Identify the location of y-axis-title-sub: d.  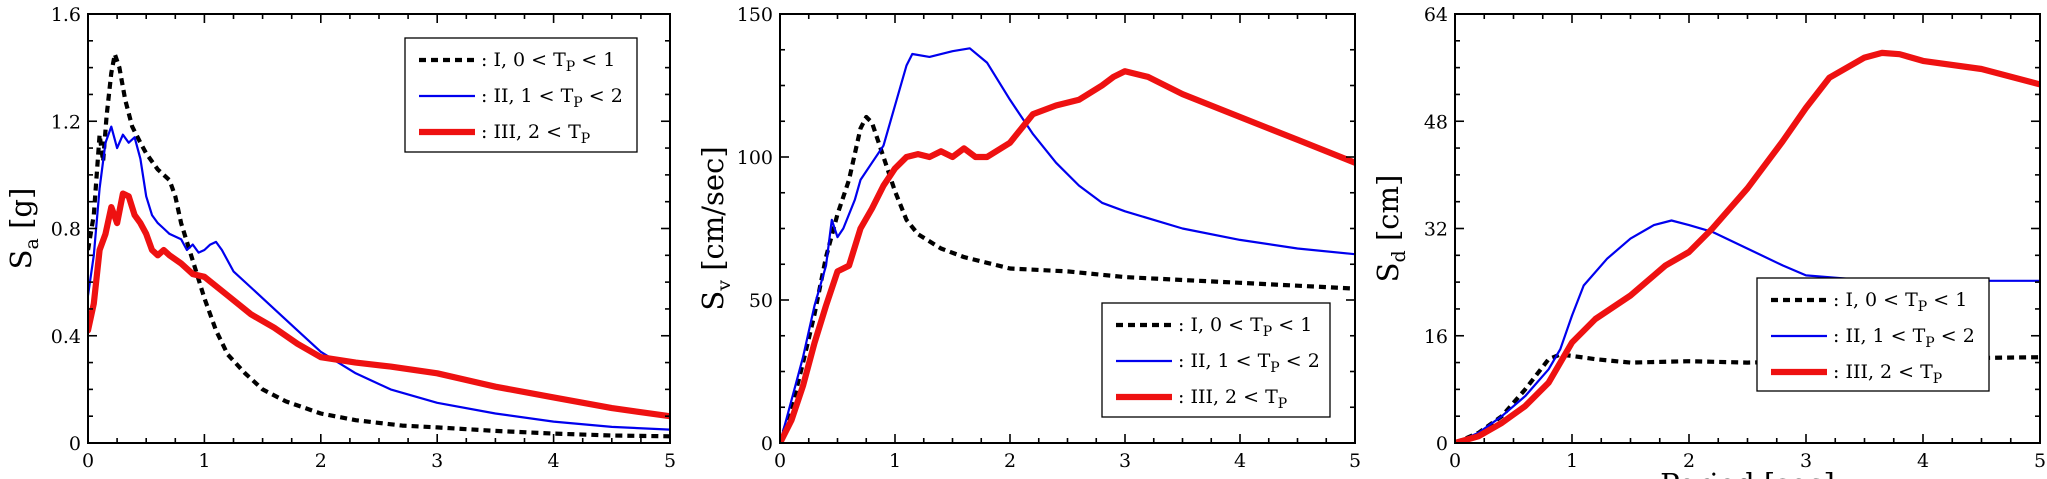
(1399, 256).